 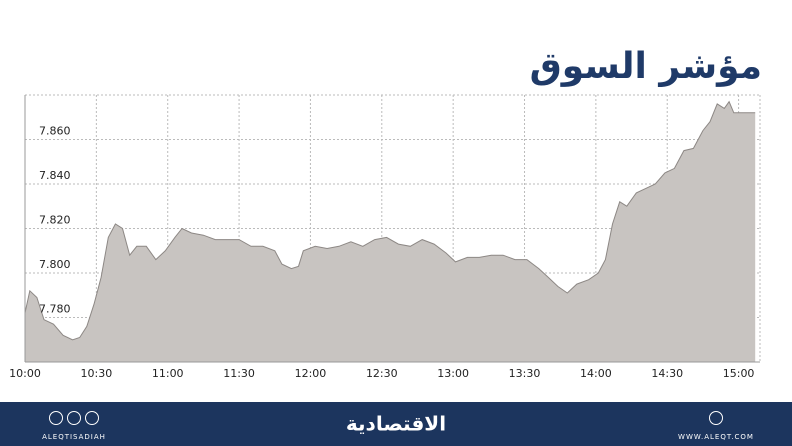 I want to click on x-tick-label: 11:30, so click(x=239, y=373).